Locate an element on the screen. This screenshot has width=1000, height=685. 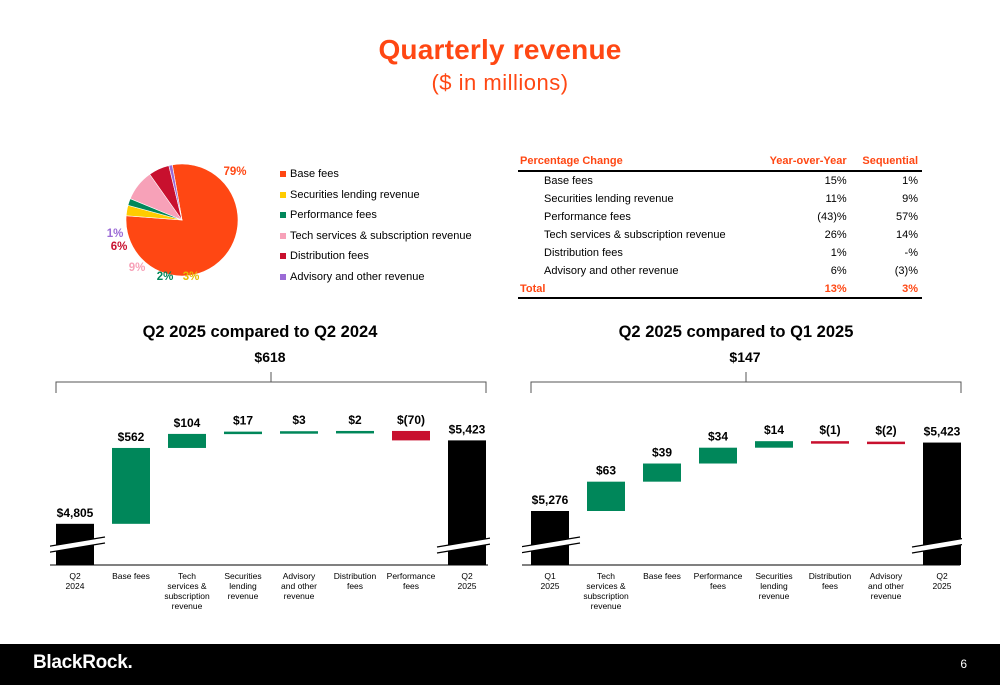
table-header: Sequential is located at coordinates (886, 162).